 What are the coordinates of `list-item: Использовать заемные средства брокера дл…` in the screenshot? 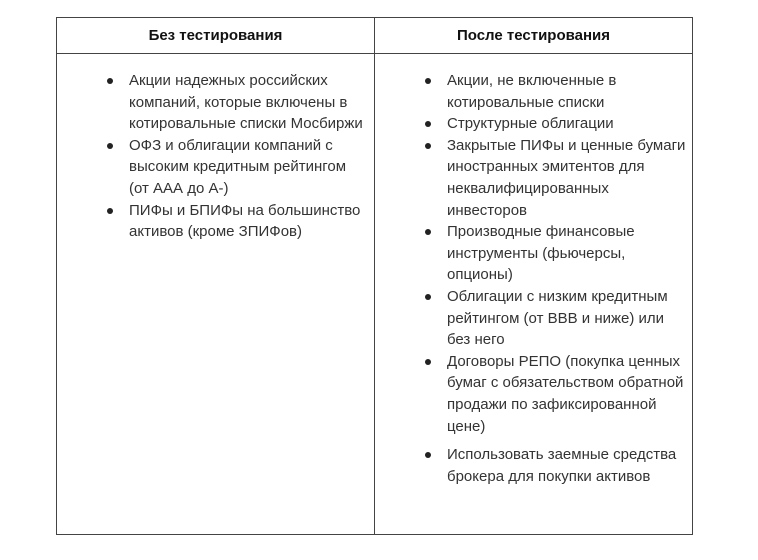 It's located at (532, 465).